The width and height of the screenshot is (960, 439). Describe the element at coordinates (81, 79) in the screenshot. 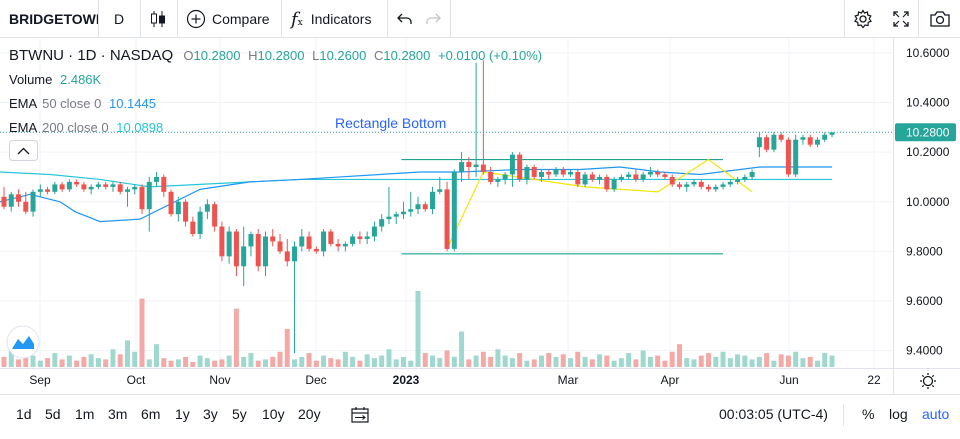

I see `volume-value: 2.486K` at that location.